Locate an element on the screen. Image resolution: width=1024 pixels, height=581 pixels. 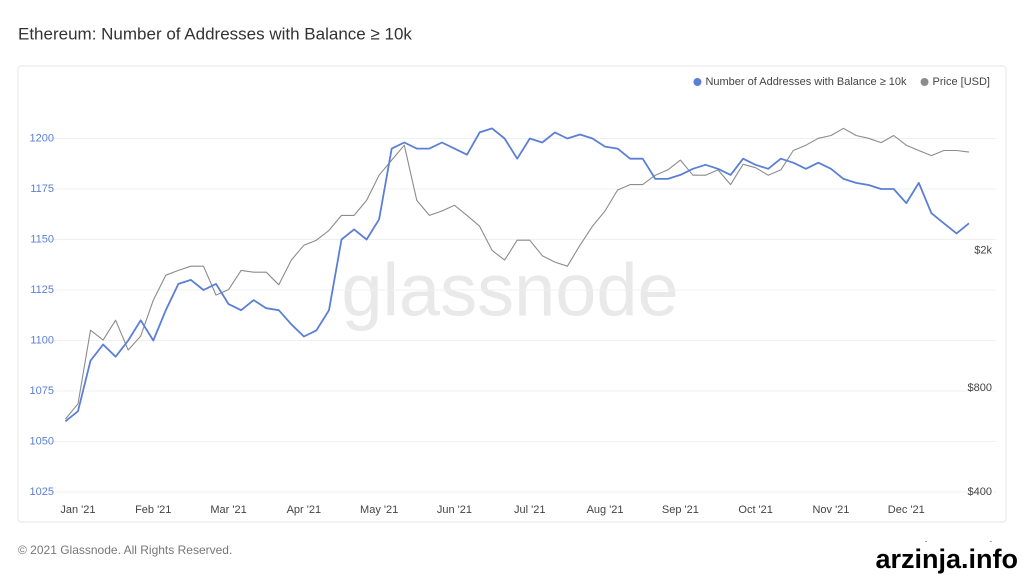
y-tick-label: 1125 is located at coordinates (42, 290).